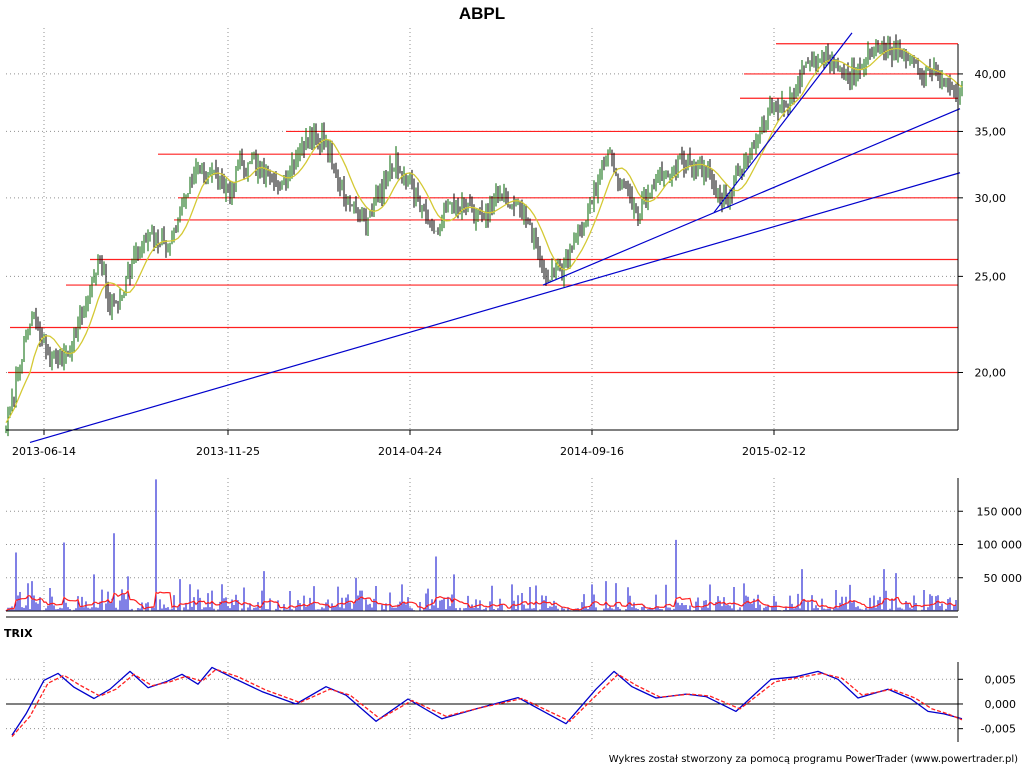  I want to click on price-x-tick-label: 2015-02-12, so click(774, 451).